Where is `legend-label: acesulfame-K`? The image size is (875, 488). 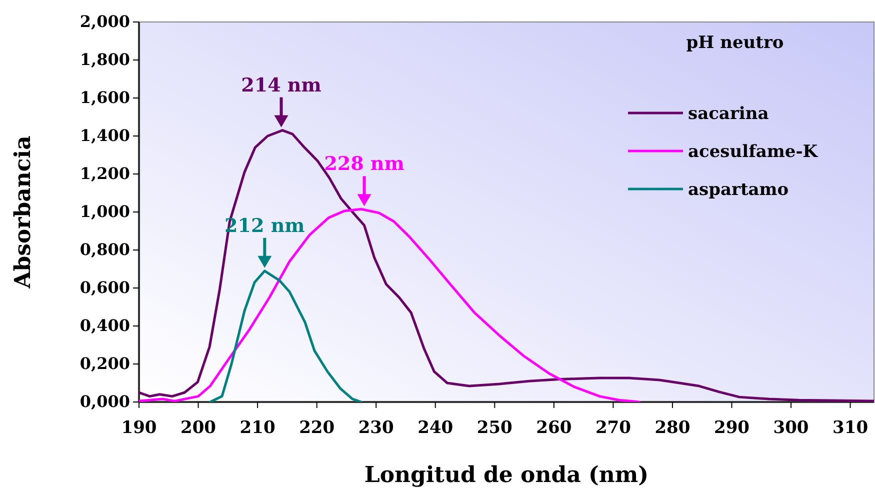
legend-label: acesulfame-K is located at coordinates (753, 152).